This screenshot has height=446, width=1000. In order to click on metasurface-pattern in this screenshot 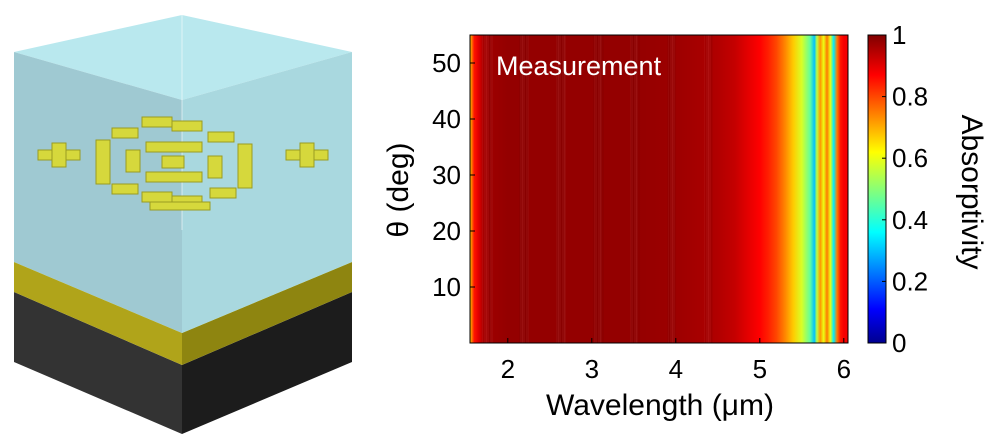, I will do `click(183, 163)`.